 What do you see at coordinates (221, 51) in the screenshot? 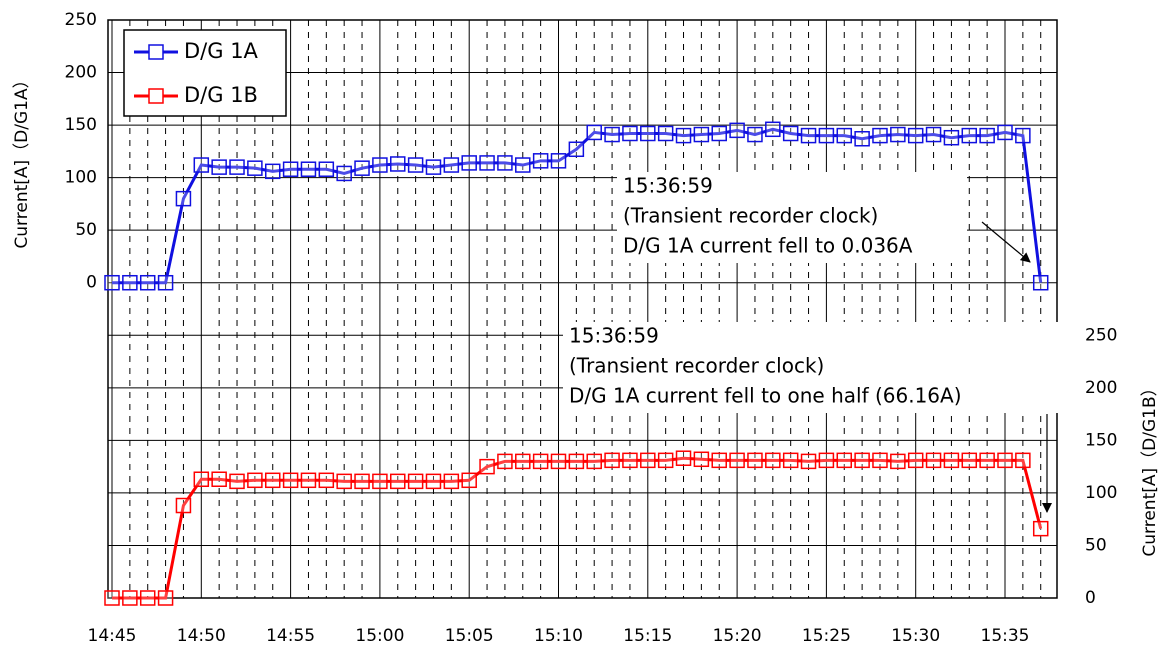
I see `legend-label: D/G 1A` at bounding box center [221, 51].